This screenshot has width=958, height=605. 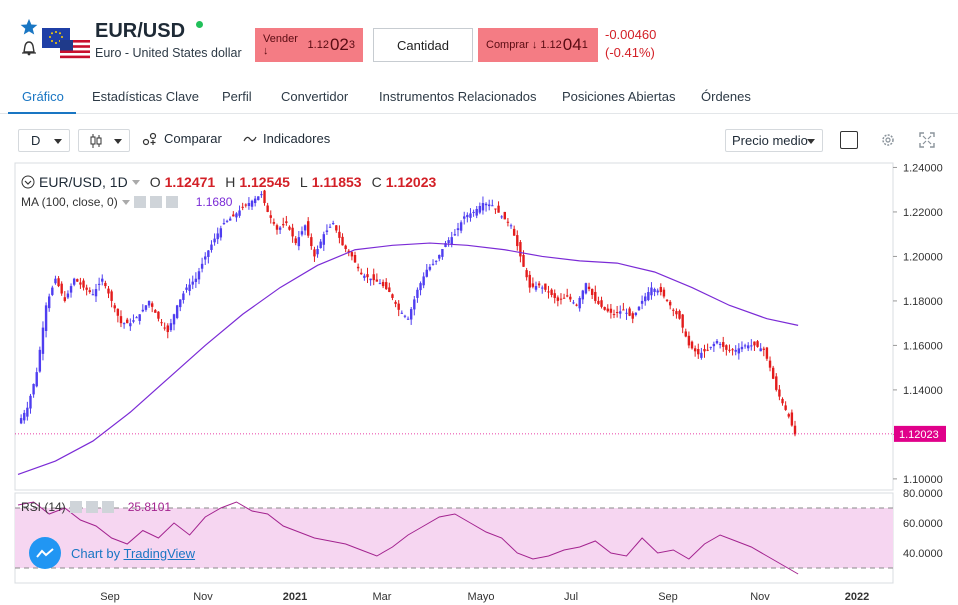 I want to click on chart-type-select, so click(x=104, y=140).